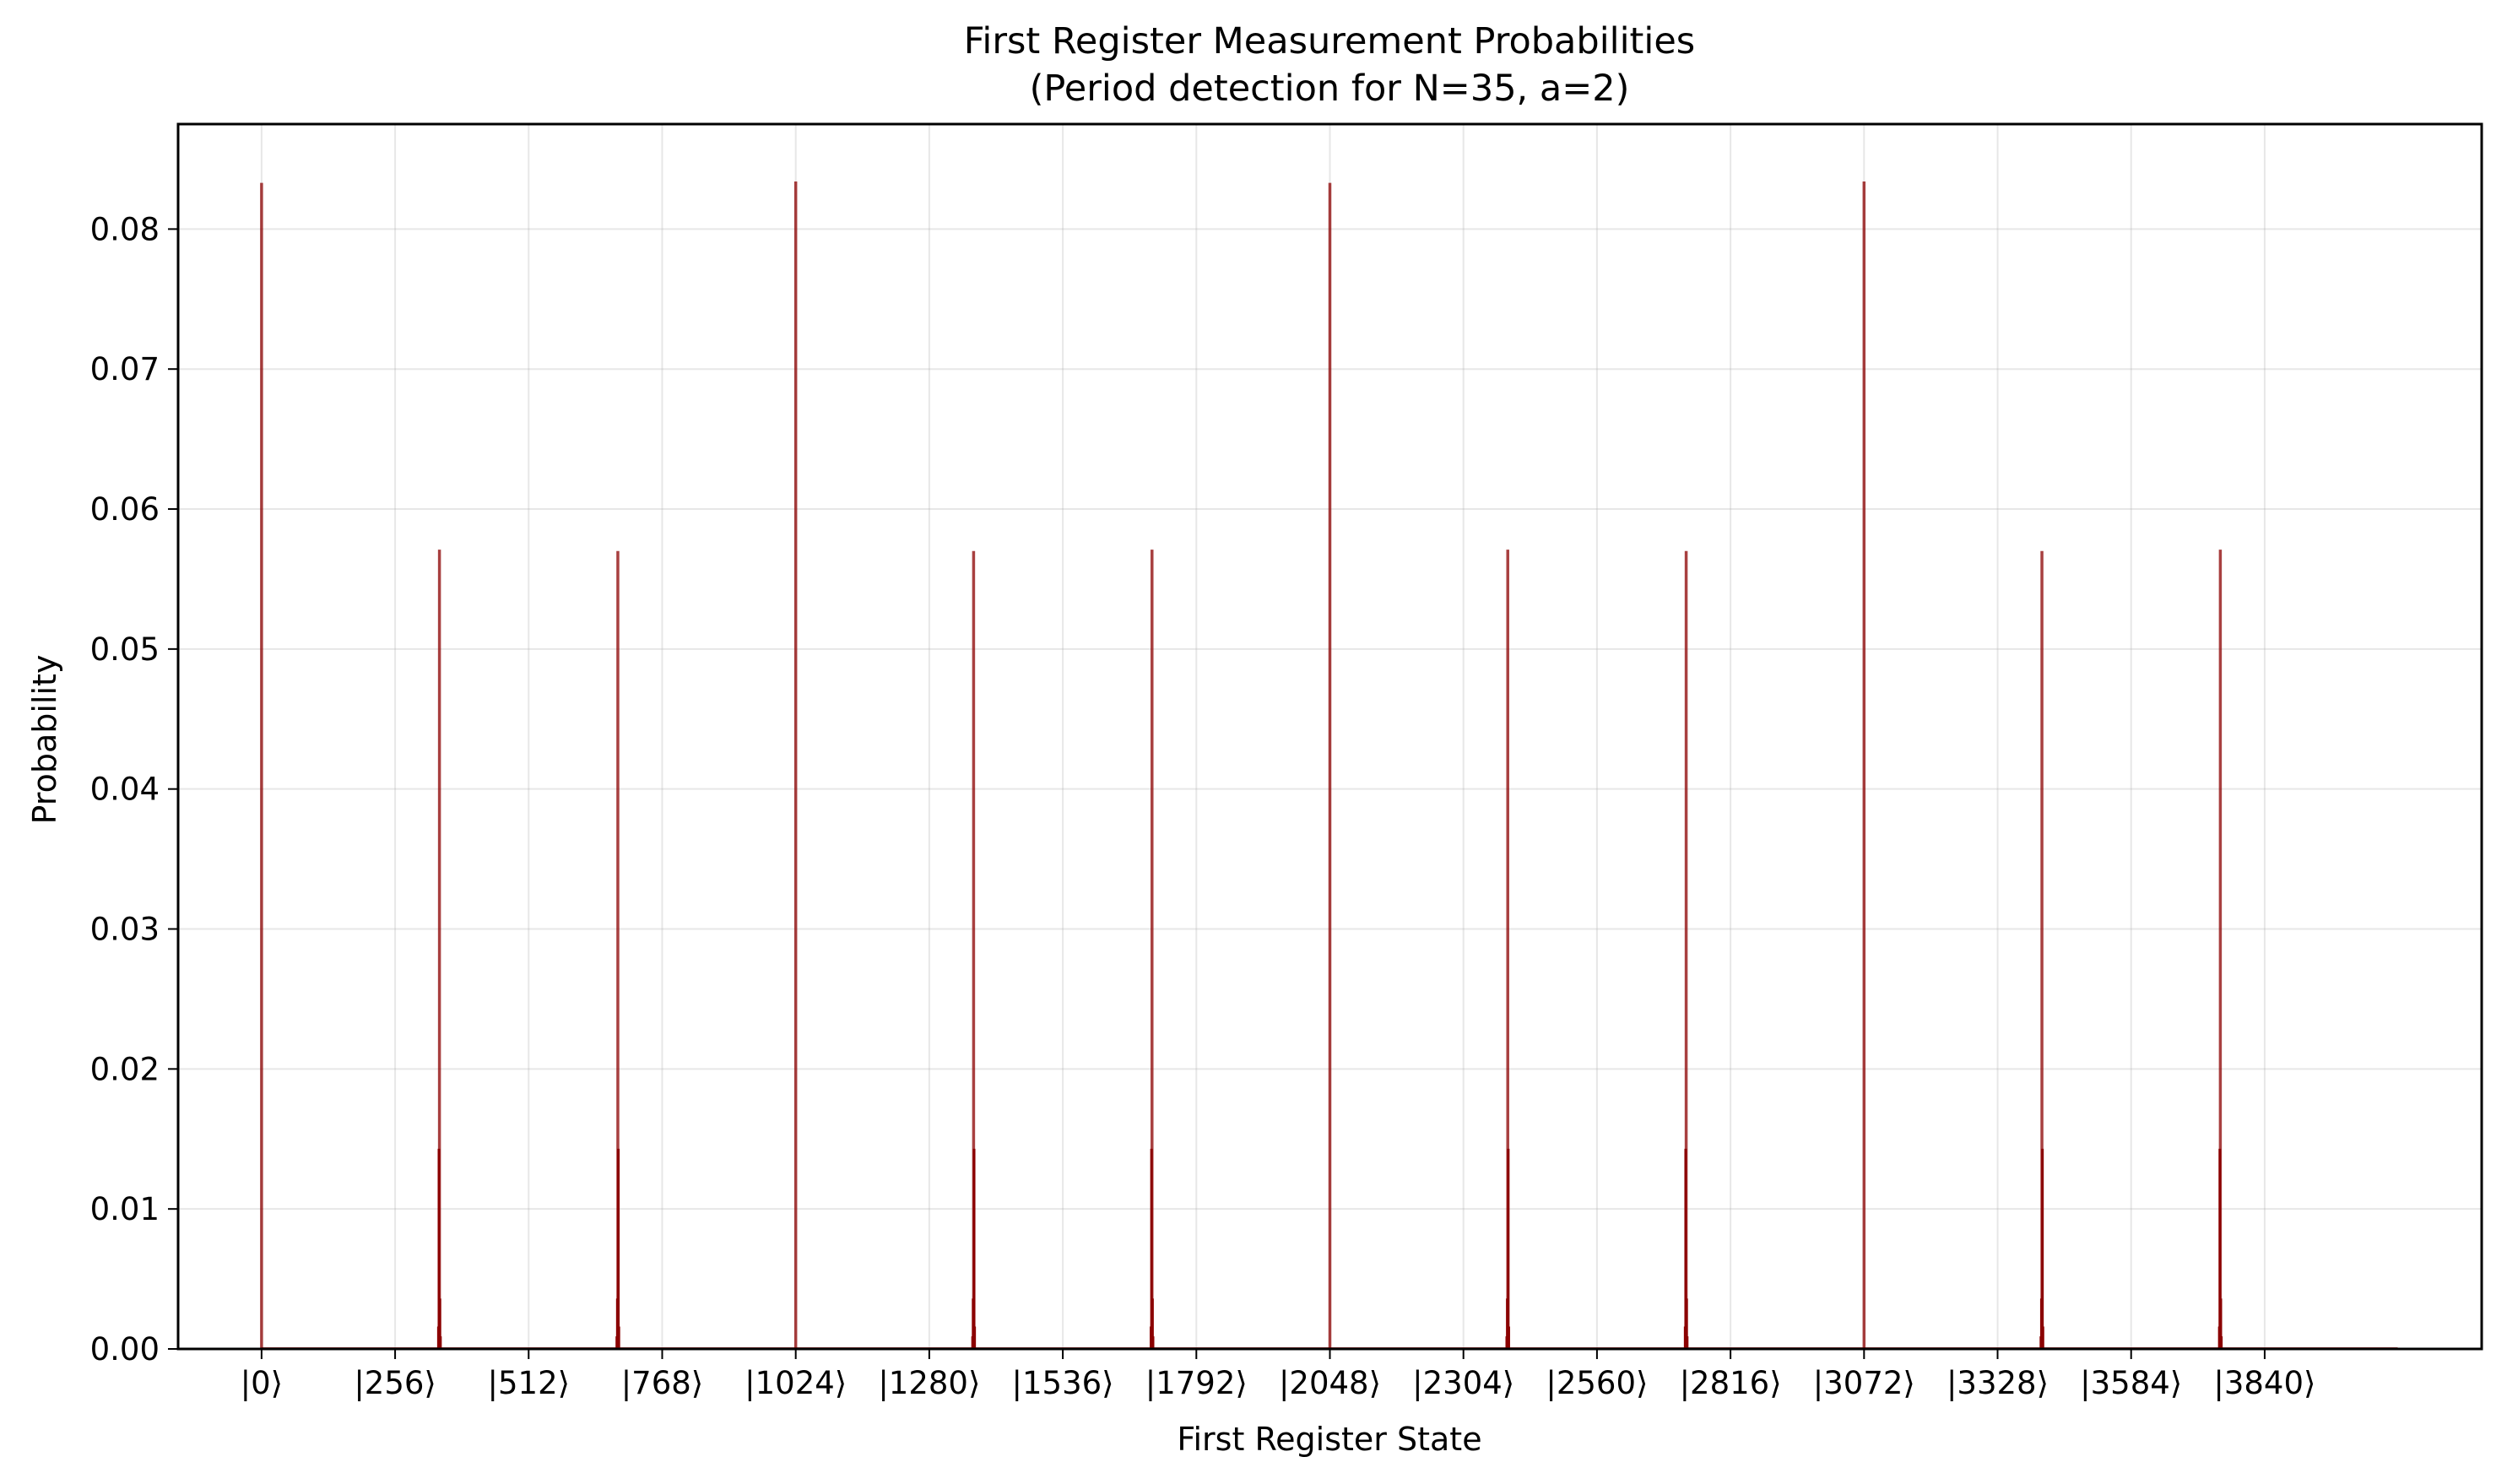  I want to click on x-tick-label: |2304⟩, so click(1463, 1383).